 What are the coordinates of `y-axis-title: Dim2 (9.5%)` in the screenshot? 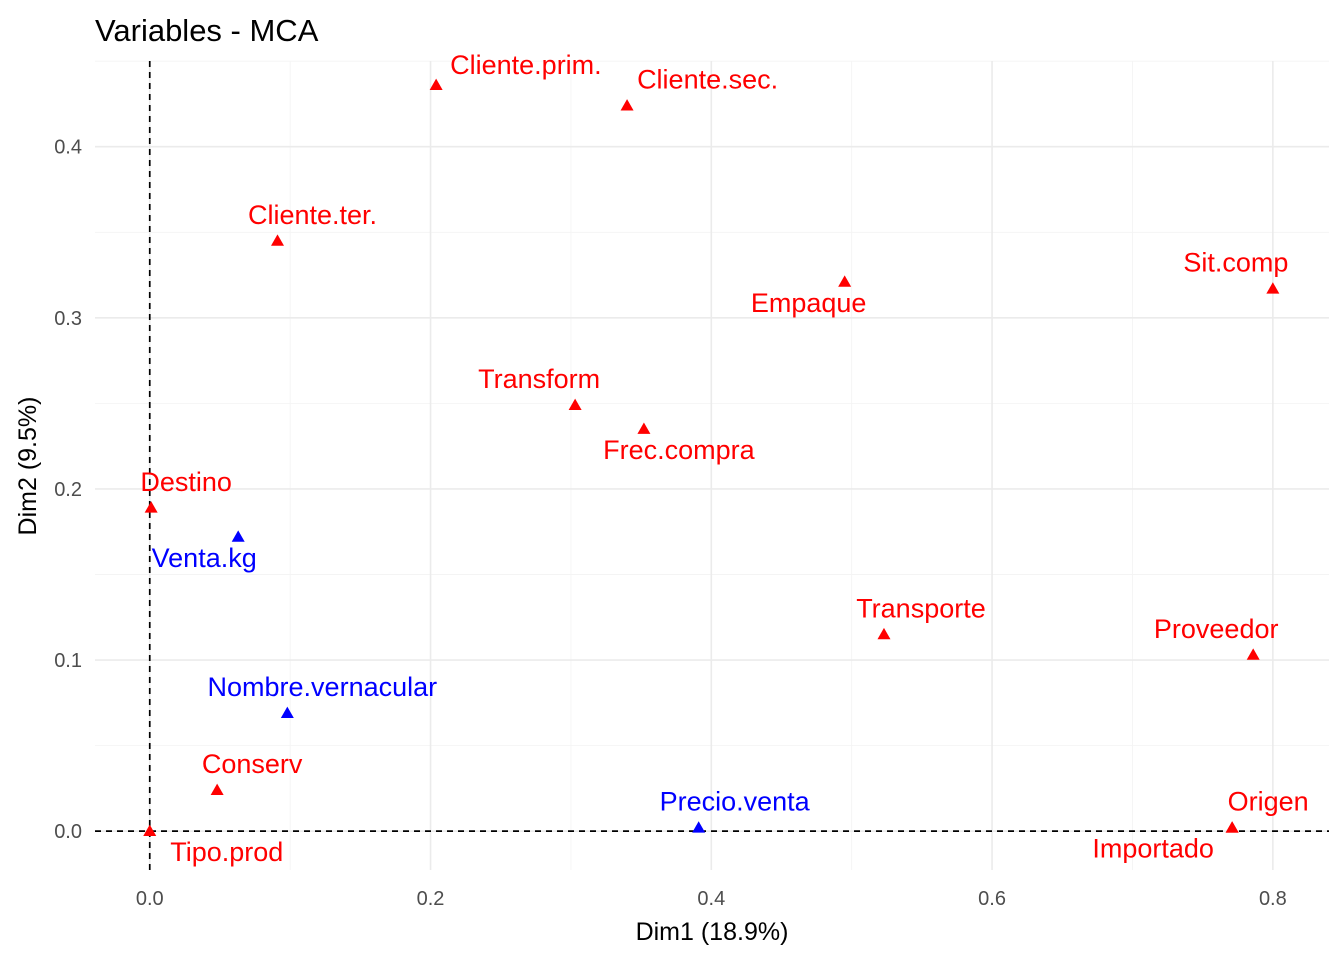 It's located at (28, 466).